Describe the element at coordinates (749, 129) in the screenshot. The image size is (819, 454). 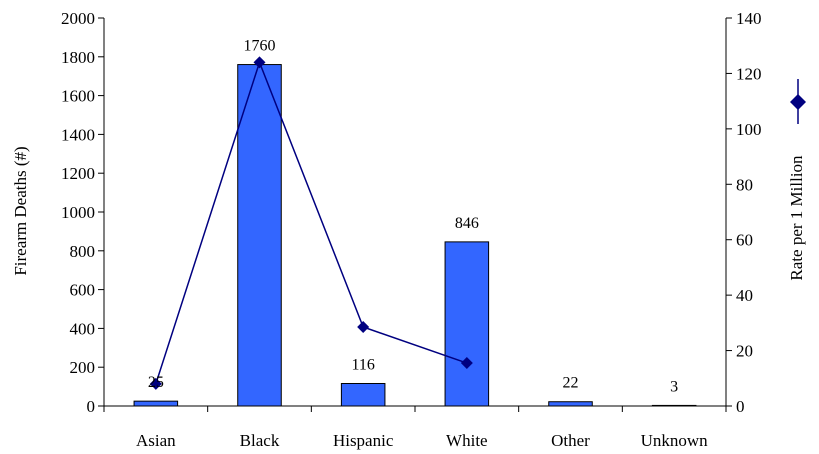
I see `y2-tick-label: 100` at that location.